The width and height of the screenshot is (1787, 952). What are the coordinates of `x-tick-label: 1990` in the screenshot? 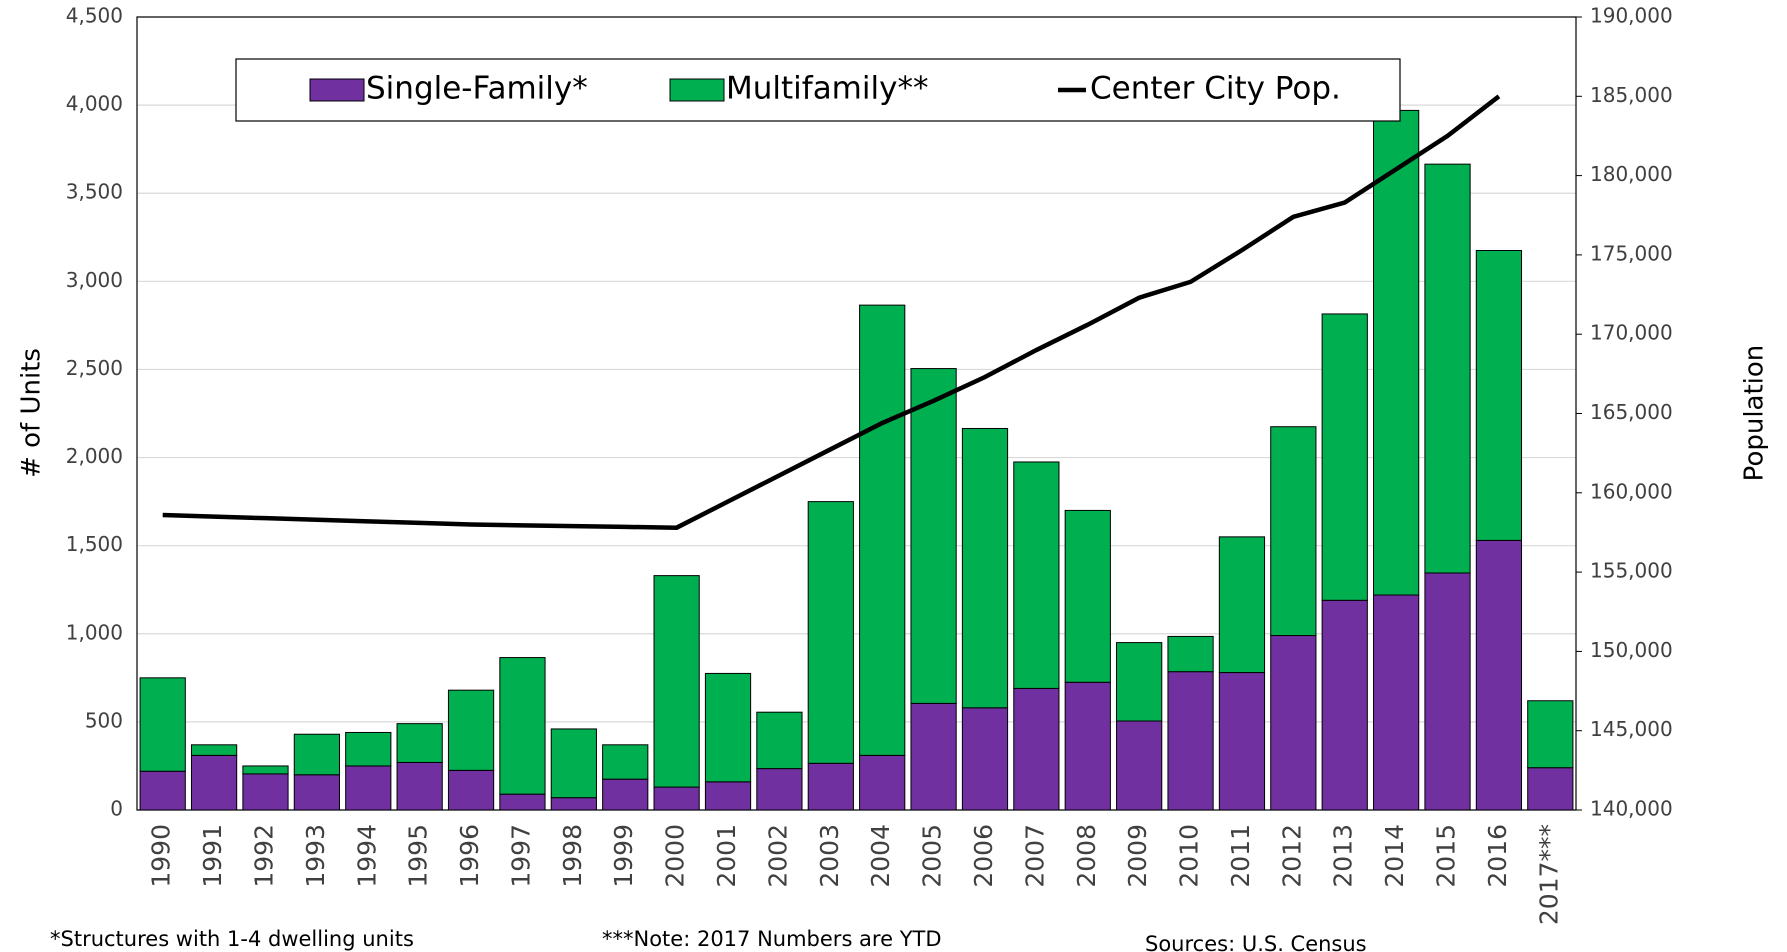 It's located at (161, 856).